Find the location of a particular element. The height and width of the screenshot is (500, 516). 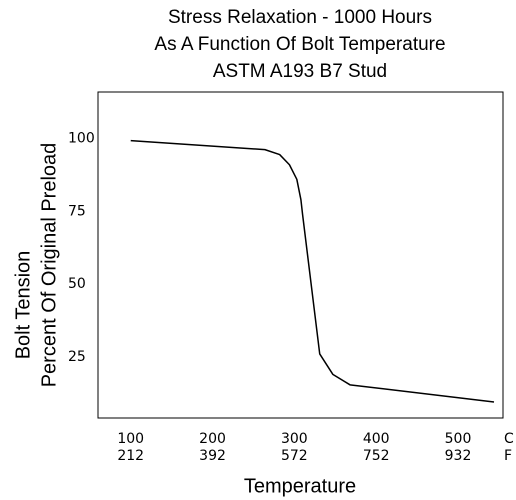

x-tick-label-secondary: 212 is located at coordinates (130, 456).